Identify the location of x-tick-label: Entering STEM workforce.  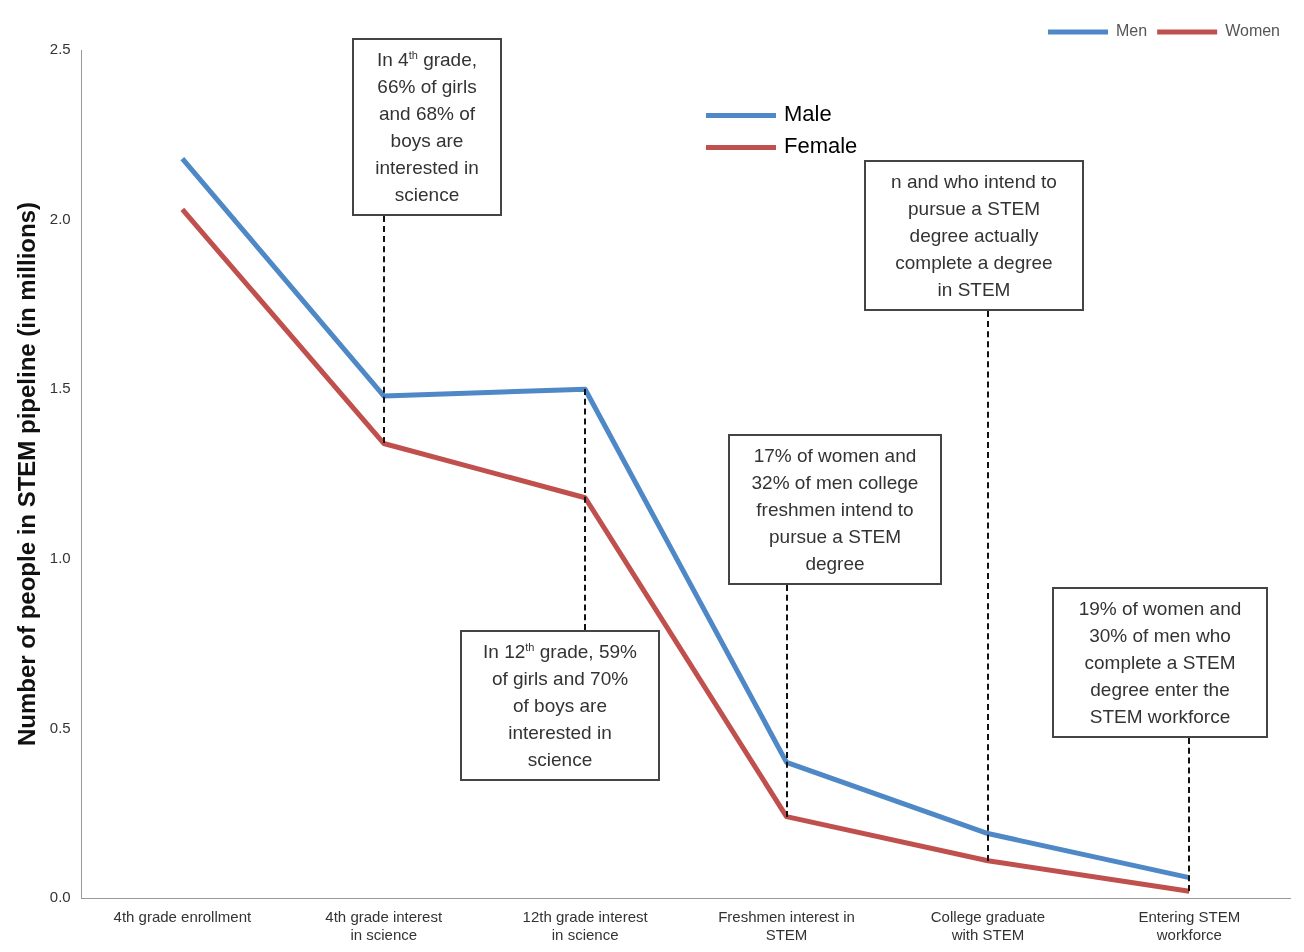
(1189, 926).